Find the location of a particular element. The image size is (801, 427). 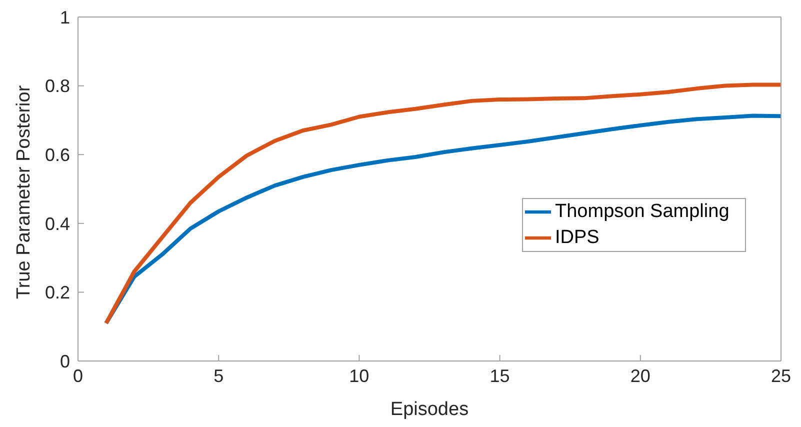

y-tick-label: 0.2 is located at coordinates (57, 292).